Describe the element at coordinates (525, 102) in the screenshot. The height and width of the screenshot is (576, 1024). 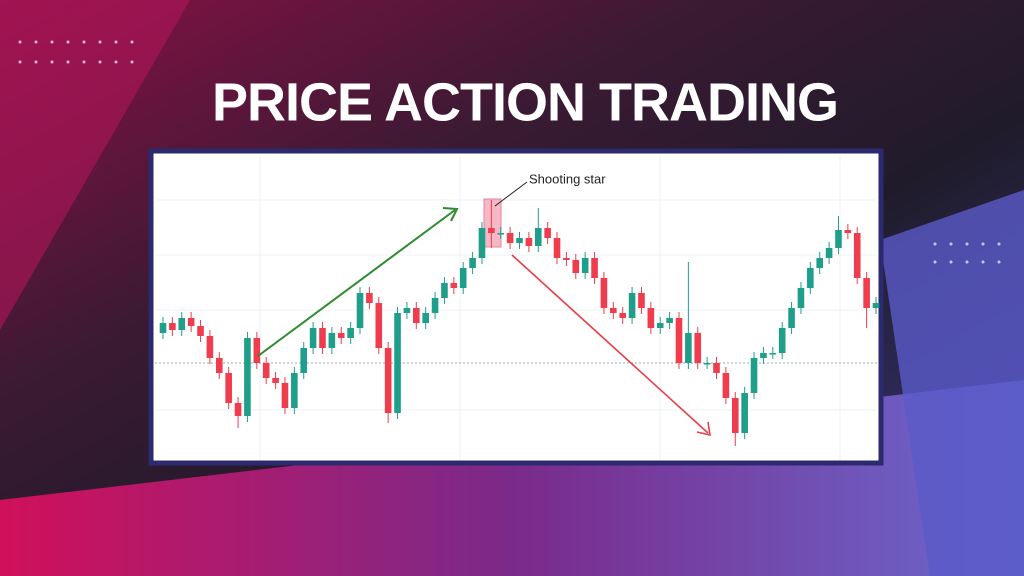
I see `title: PRICE ACTION TRADING` at that location.